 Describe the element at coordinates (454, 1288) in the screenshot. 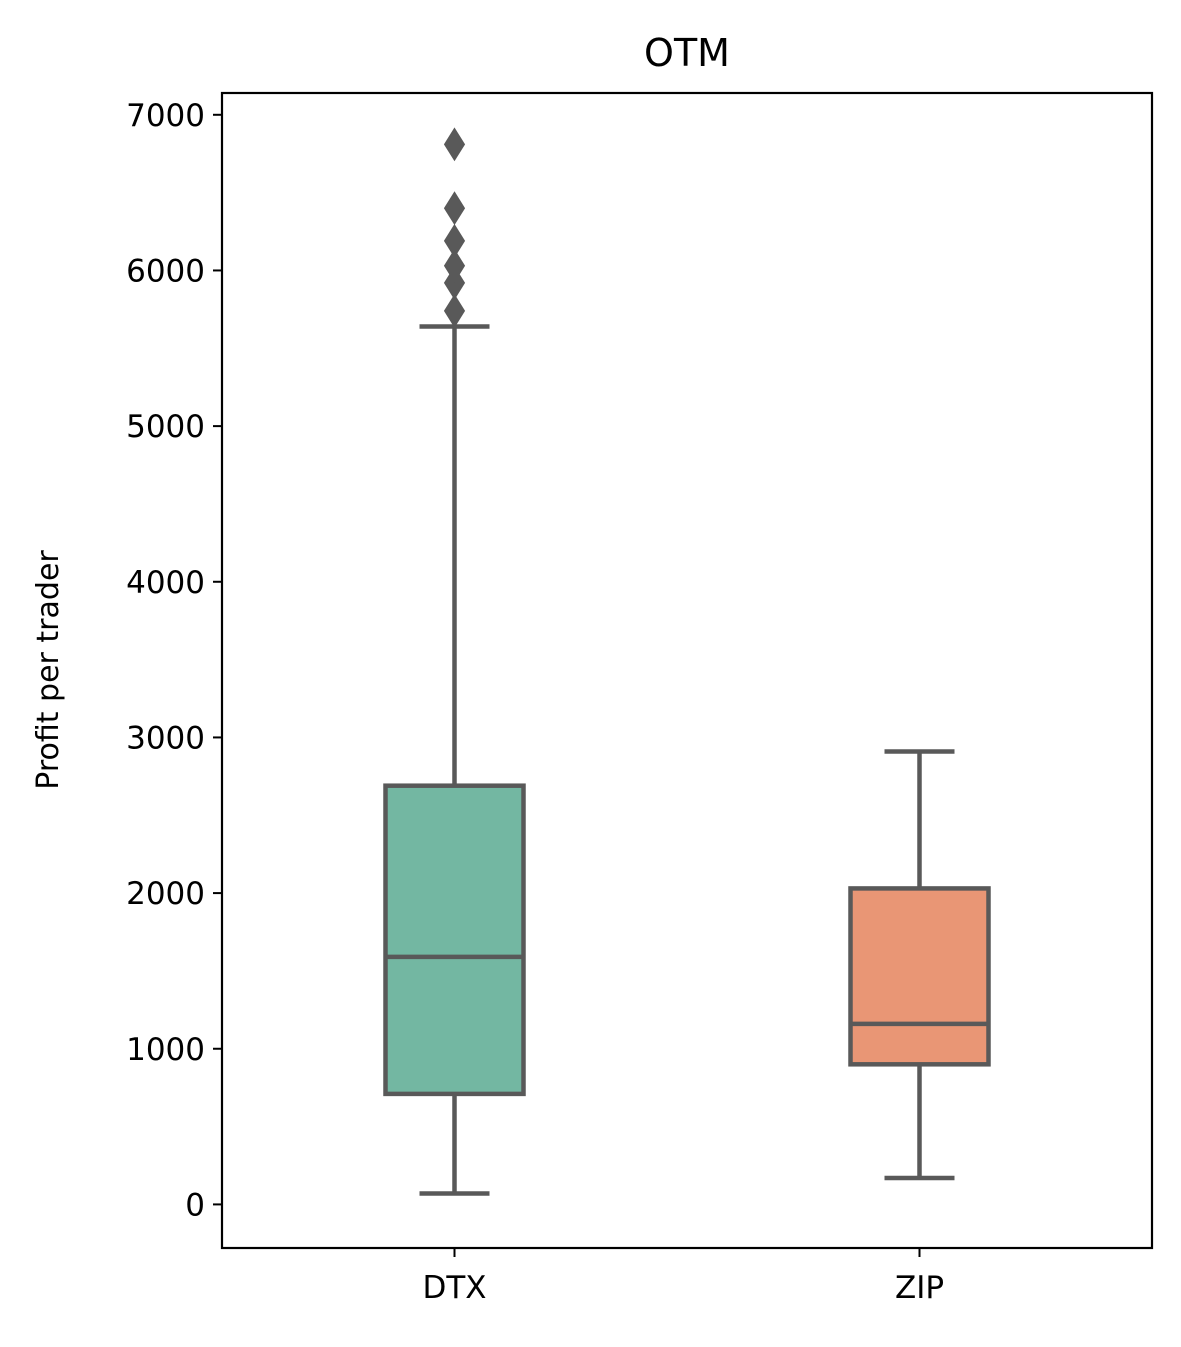

I see `x-tick-label: DTX` at that location.